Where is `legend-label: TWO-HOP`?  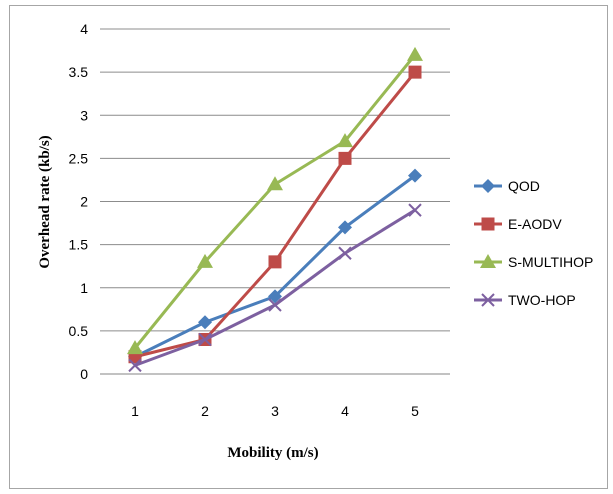
legend-label: TWO-HOP is located at coordinates (542, 300).